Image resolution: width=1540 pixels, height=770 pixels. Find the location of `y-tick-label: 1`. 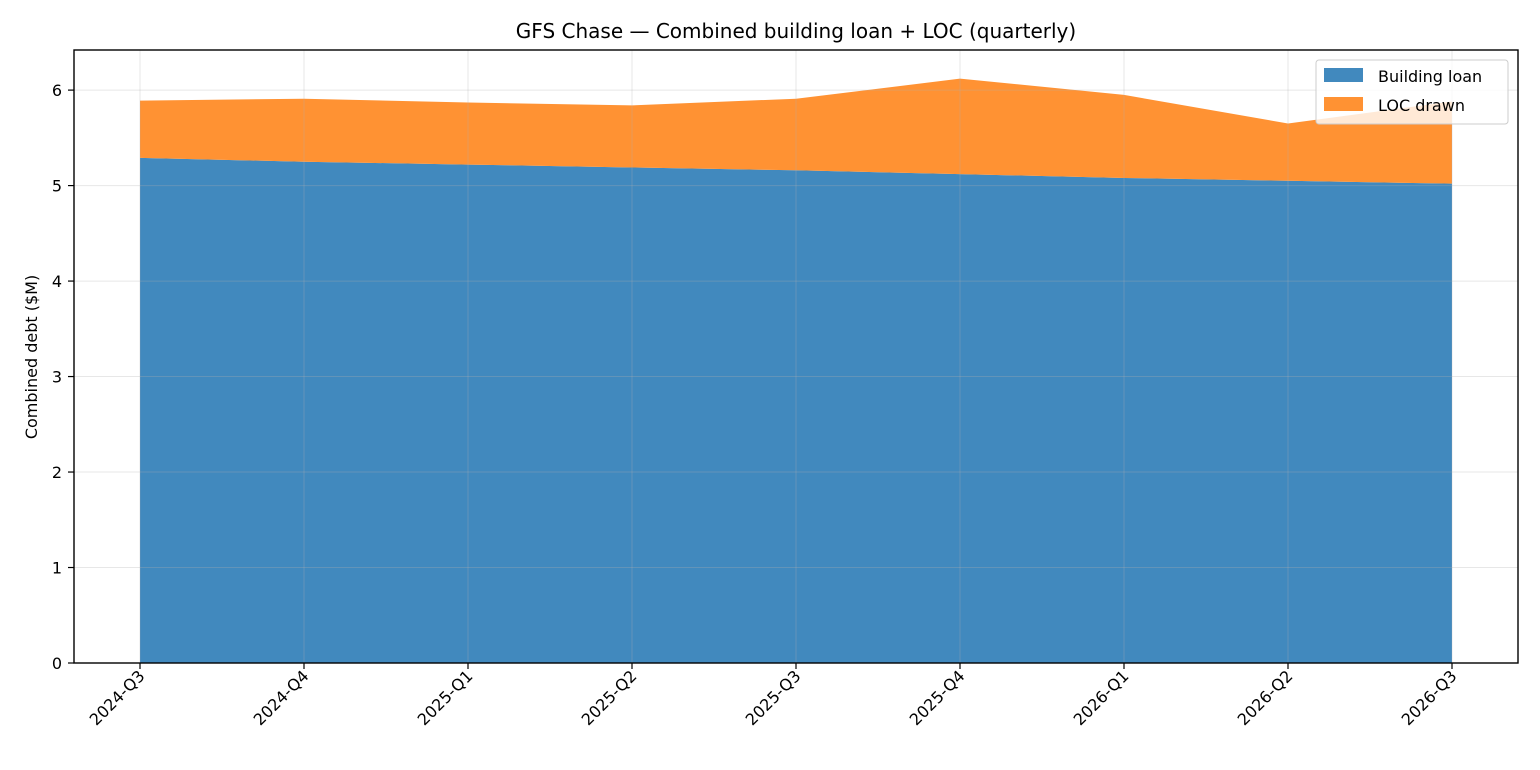

y-tick-label: 1 is located at coordinates (57, 568).